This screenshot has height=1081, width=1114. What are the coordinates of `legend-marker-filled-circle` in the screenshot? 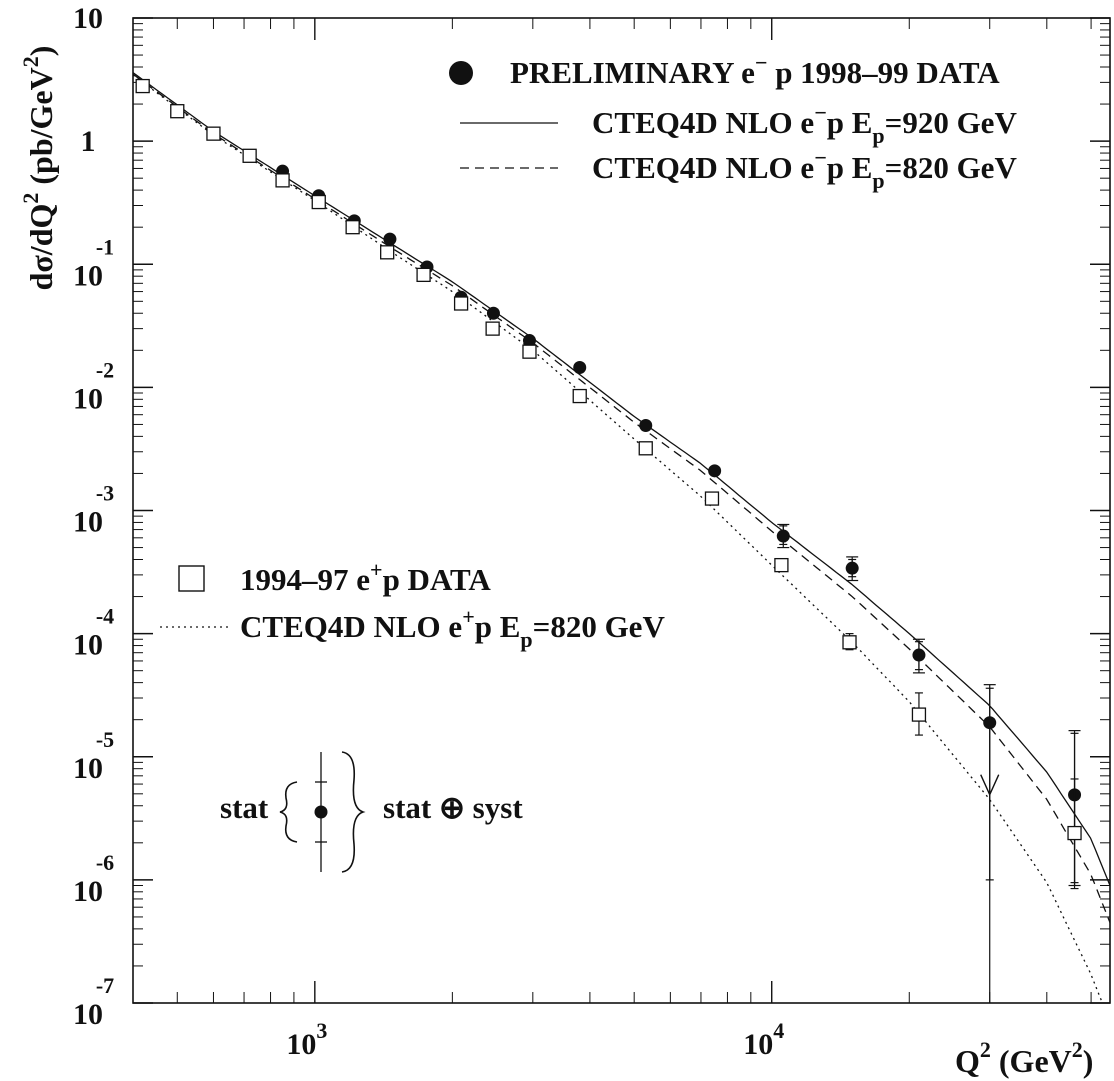 It's located at (461, 73).